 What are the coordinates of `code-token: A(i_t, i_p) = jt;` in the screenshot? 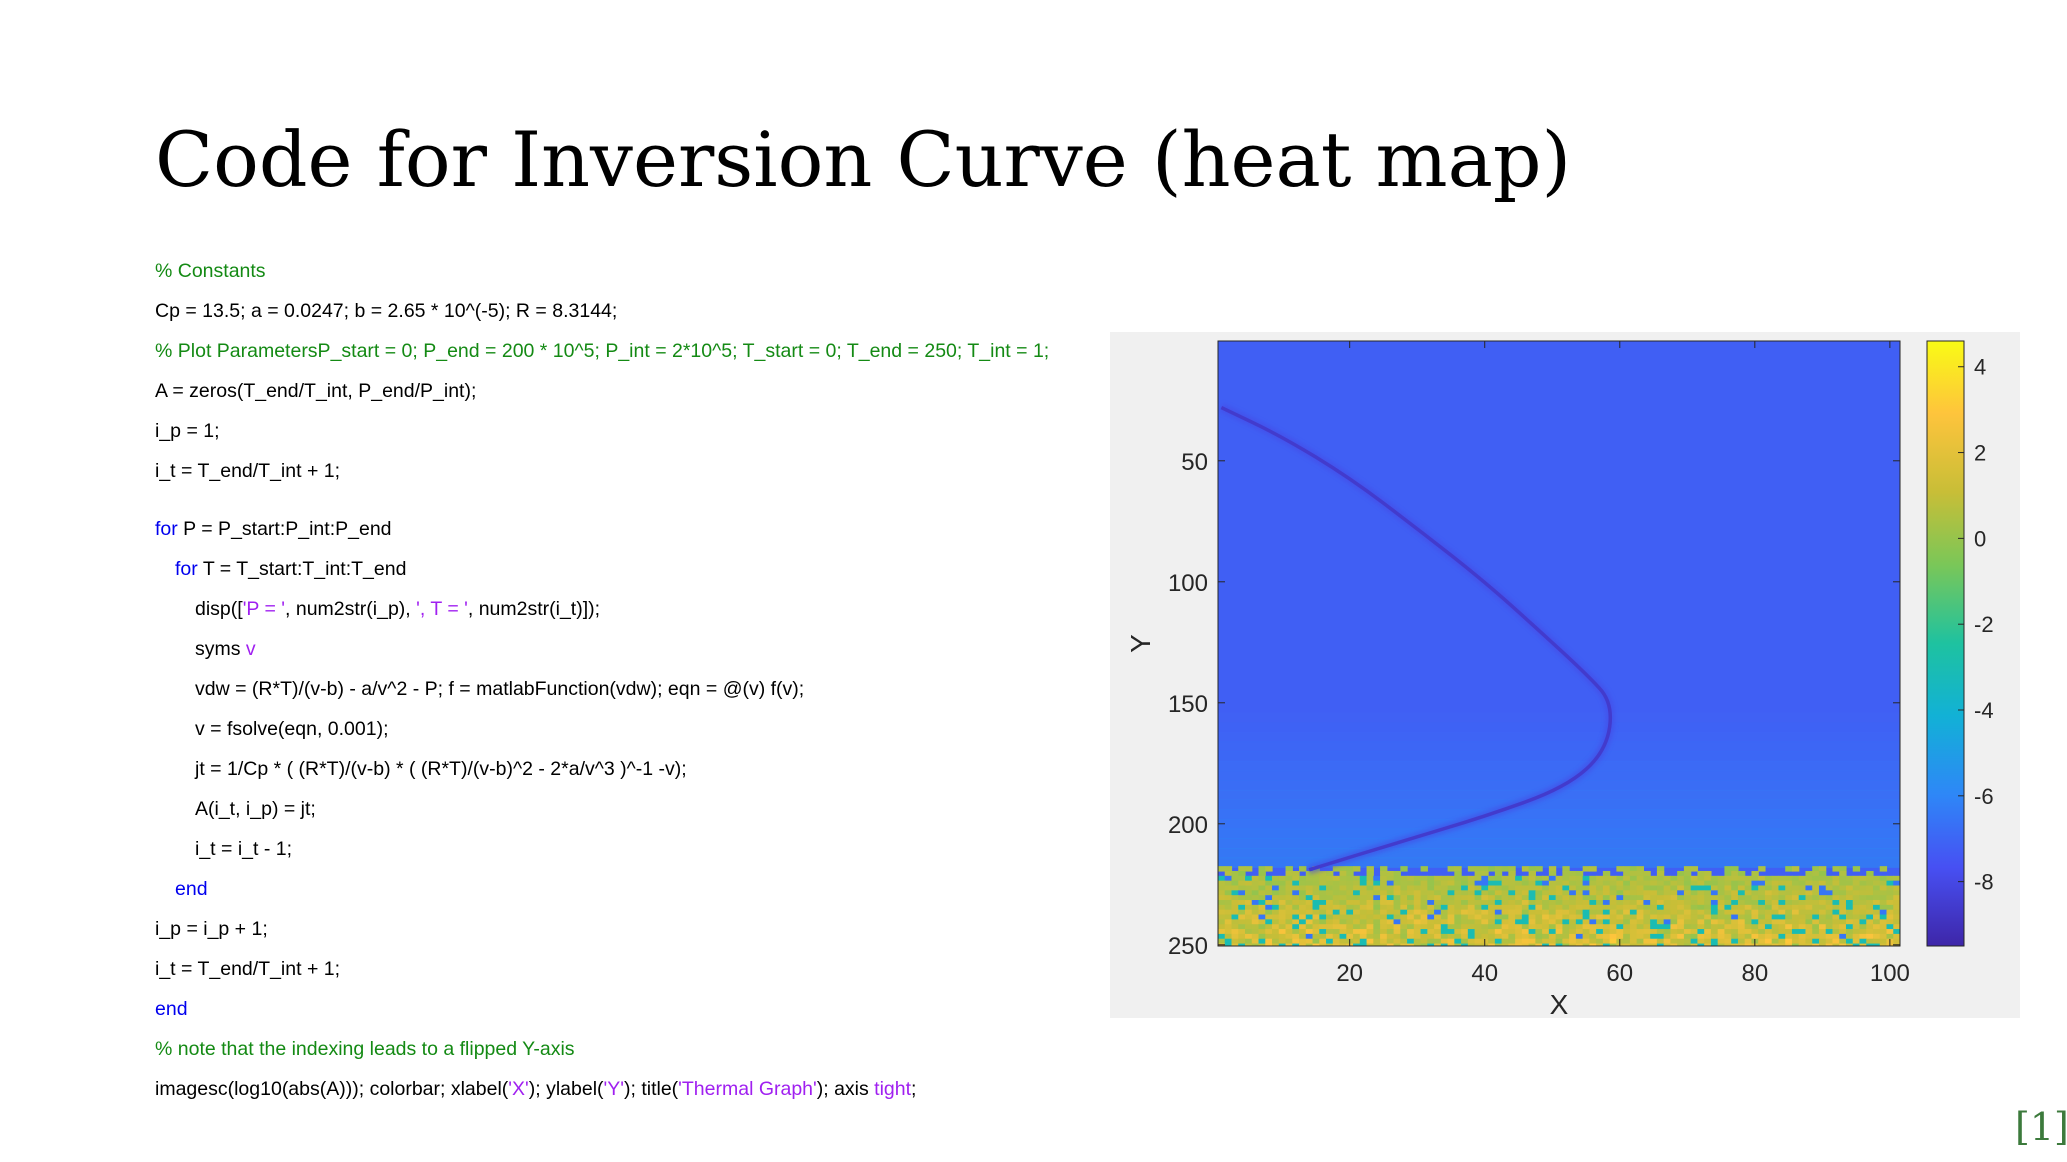 It's located at (255, 809).